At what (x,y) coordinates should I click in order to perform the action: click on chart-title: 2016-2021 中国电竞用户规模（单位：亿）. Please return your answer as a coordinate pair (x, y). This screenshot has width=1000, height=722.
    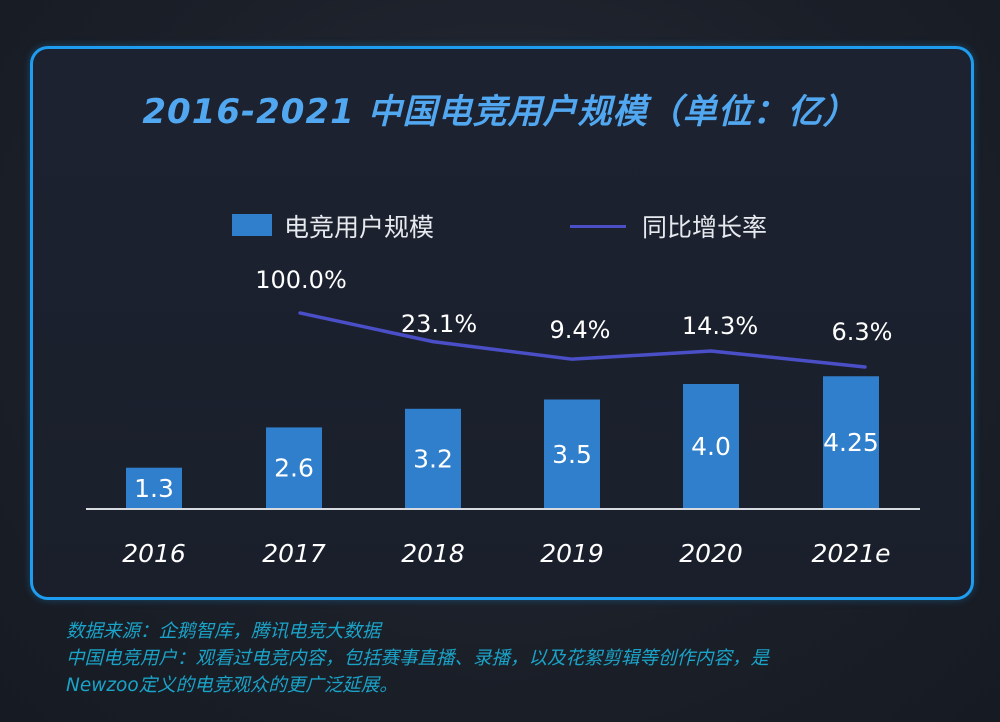
    Looking at the image, I should click on (500, 112).